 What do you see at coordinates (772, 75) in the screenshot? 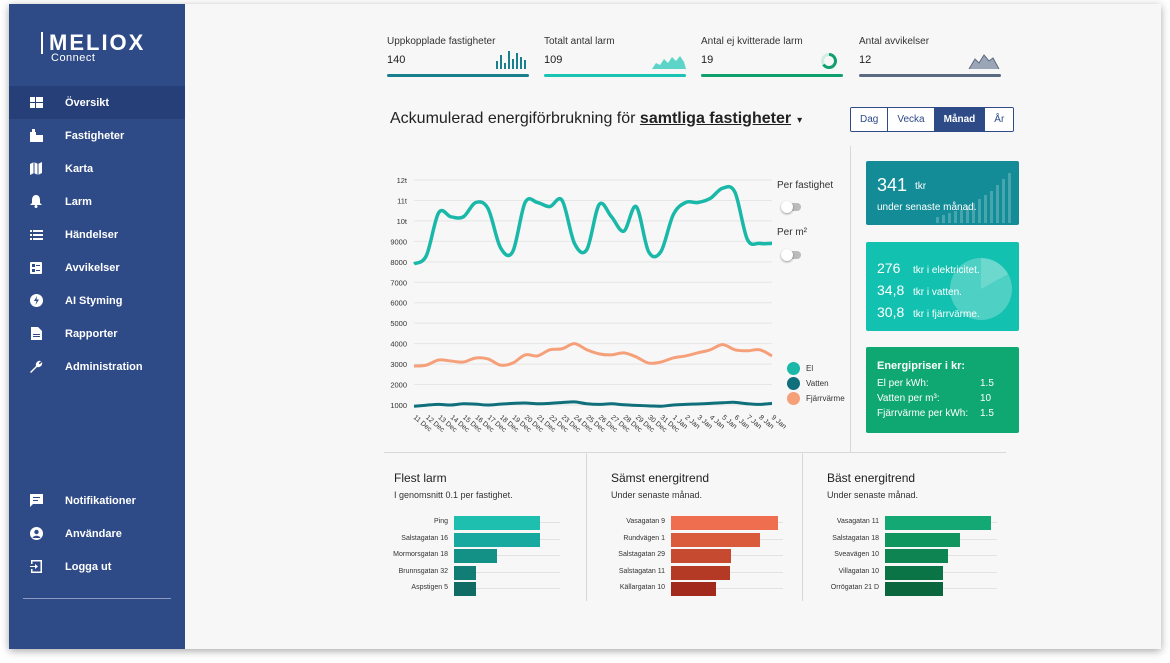
I see `kpi-underline` at bounding box center [772, 75].